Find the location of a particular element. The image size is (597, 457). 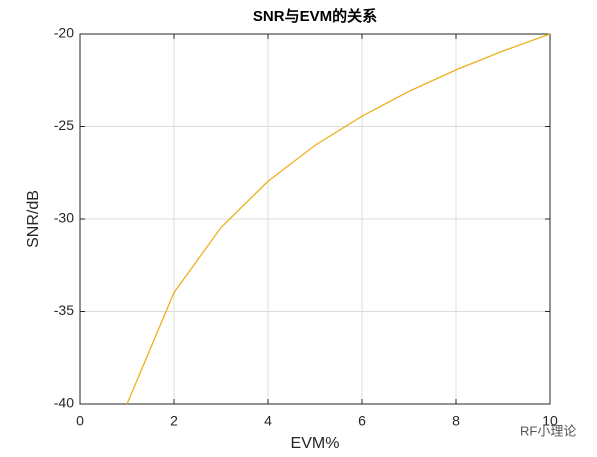

y-tick-label: -30 is located at coordinates (64, 218).